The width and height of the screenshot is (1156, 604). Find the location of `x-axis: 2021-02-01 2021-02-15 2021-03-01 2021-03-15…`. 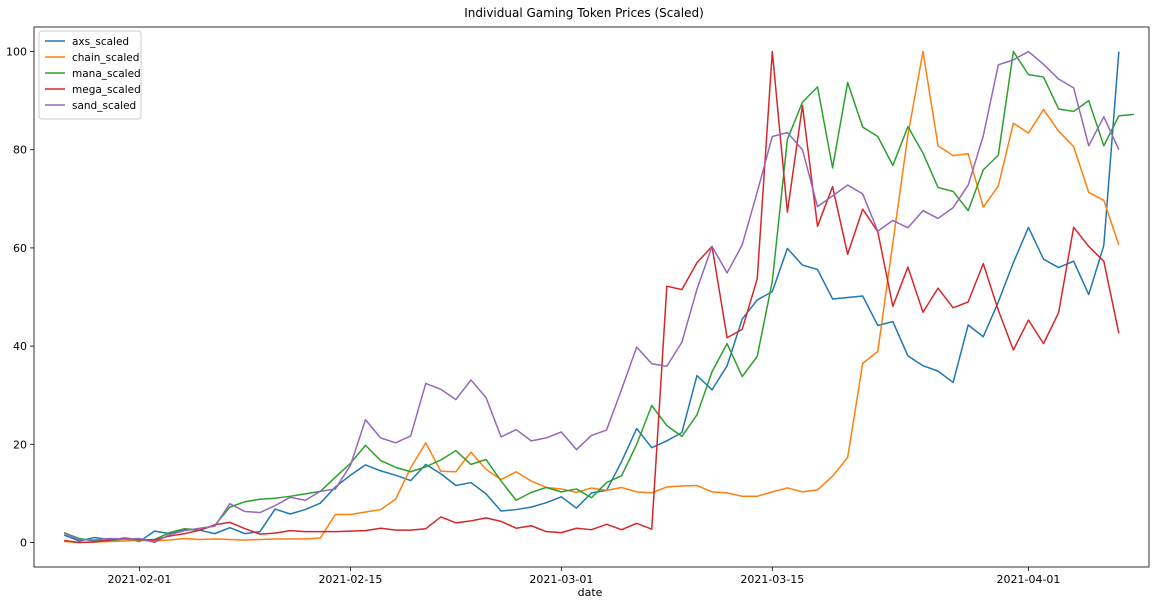

x-axis: 2021-02-01 2021-02-15 2021-03-01 2021-03-15… is located at coordinates (584, 576).